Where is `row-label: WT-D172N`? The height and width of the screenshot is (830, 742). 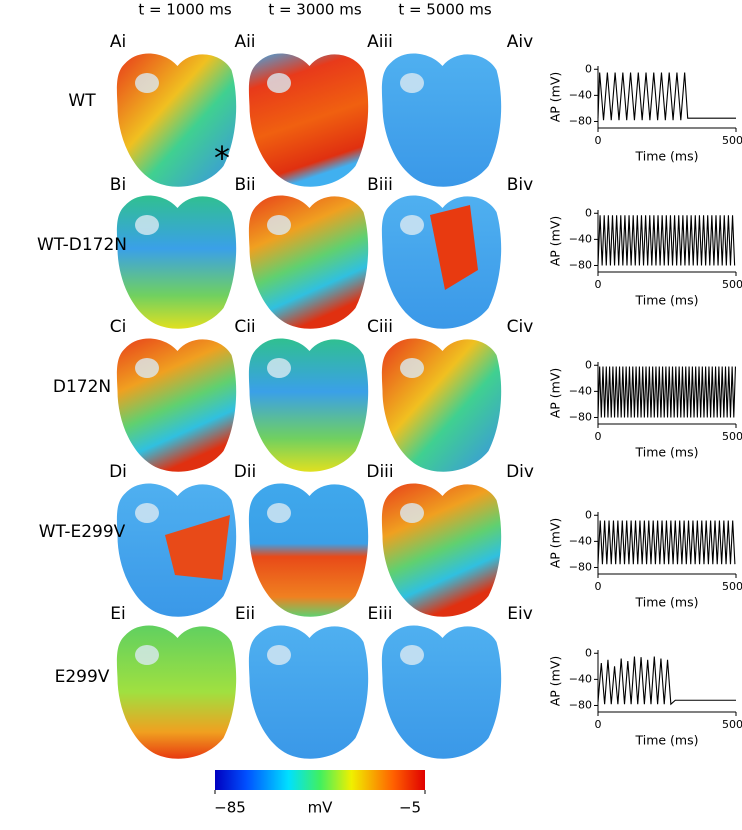
row-label: WT-D172N is located at coordinates (82, 245).